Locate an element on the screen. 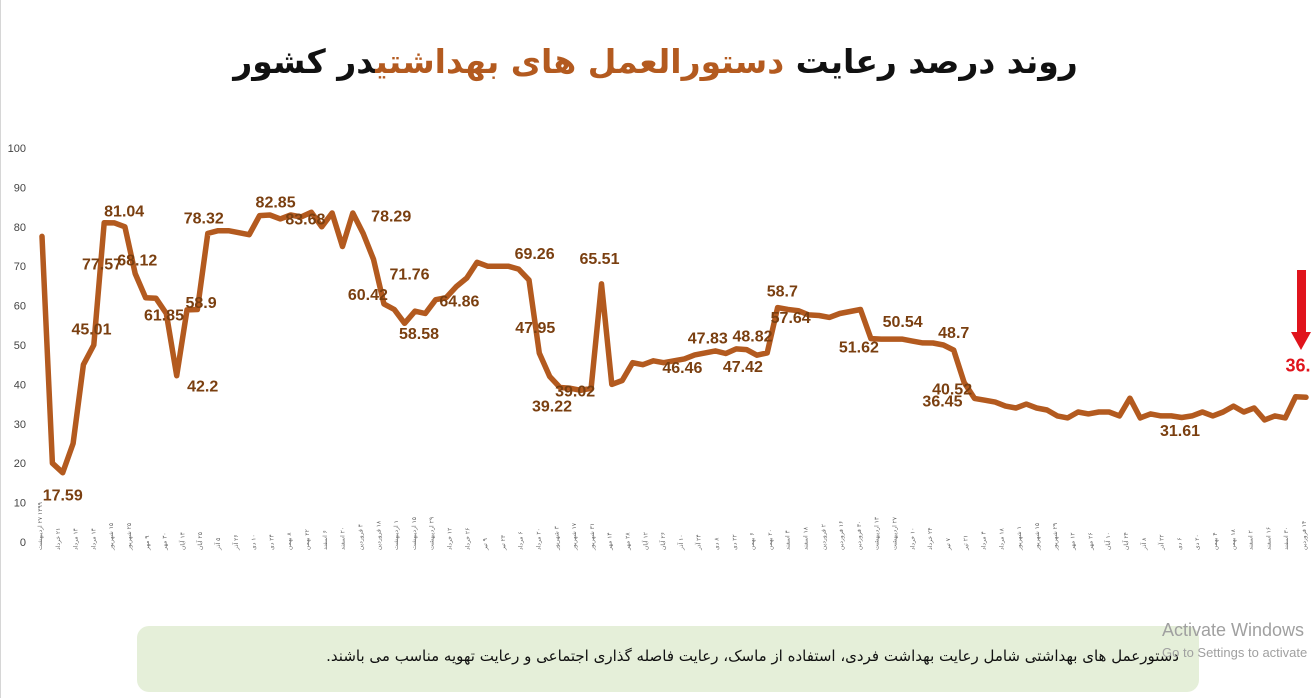  data-label: 39.02 is located at coordinates (575, 391).